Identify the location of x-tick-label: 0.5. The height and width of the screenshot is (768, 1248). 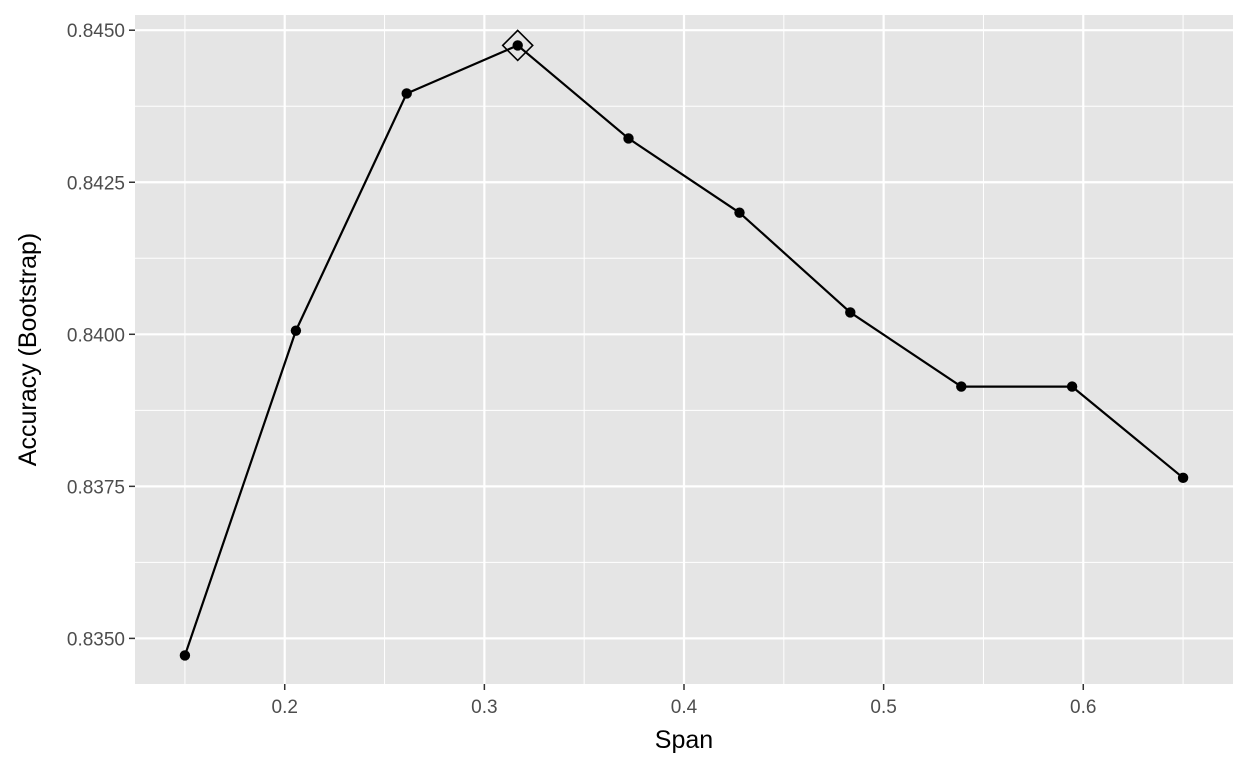
(883, 707).